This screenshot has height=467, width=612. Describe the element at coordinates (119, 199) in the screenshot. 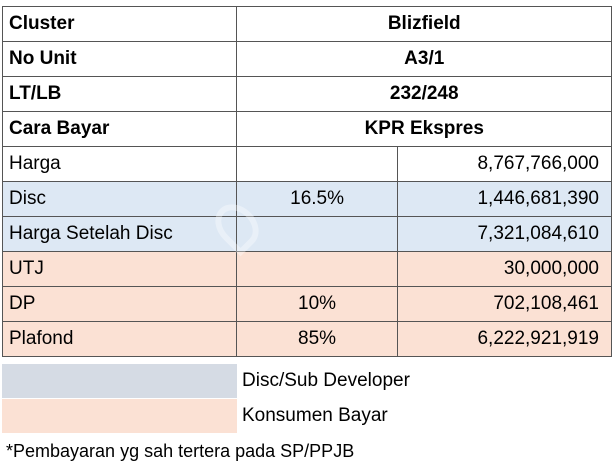

I see `row-label: Disc` at that location.